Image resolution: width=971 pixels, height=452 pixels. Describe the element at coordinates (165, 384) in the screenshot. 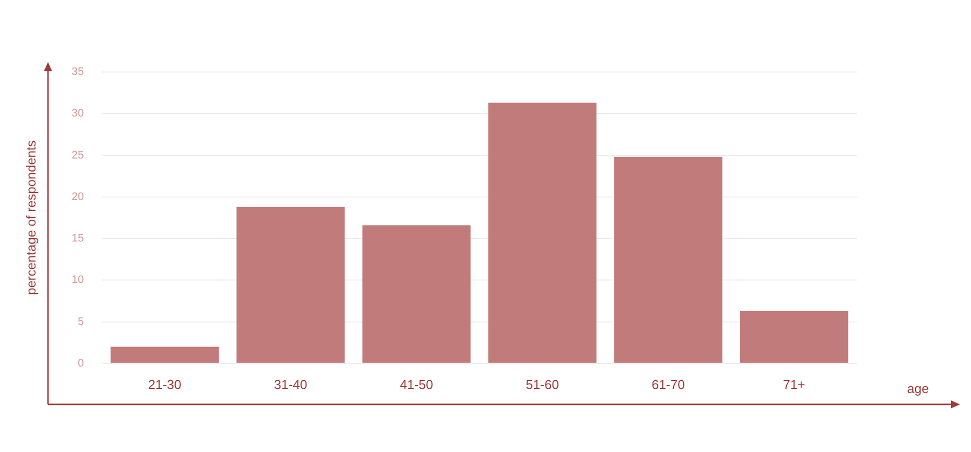

I see `x-tick-label: 21-30` at that location.